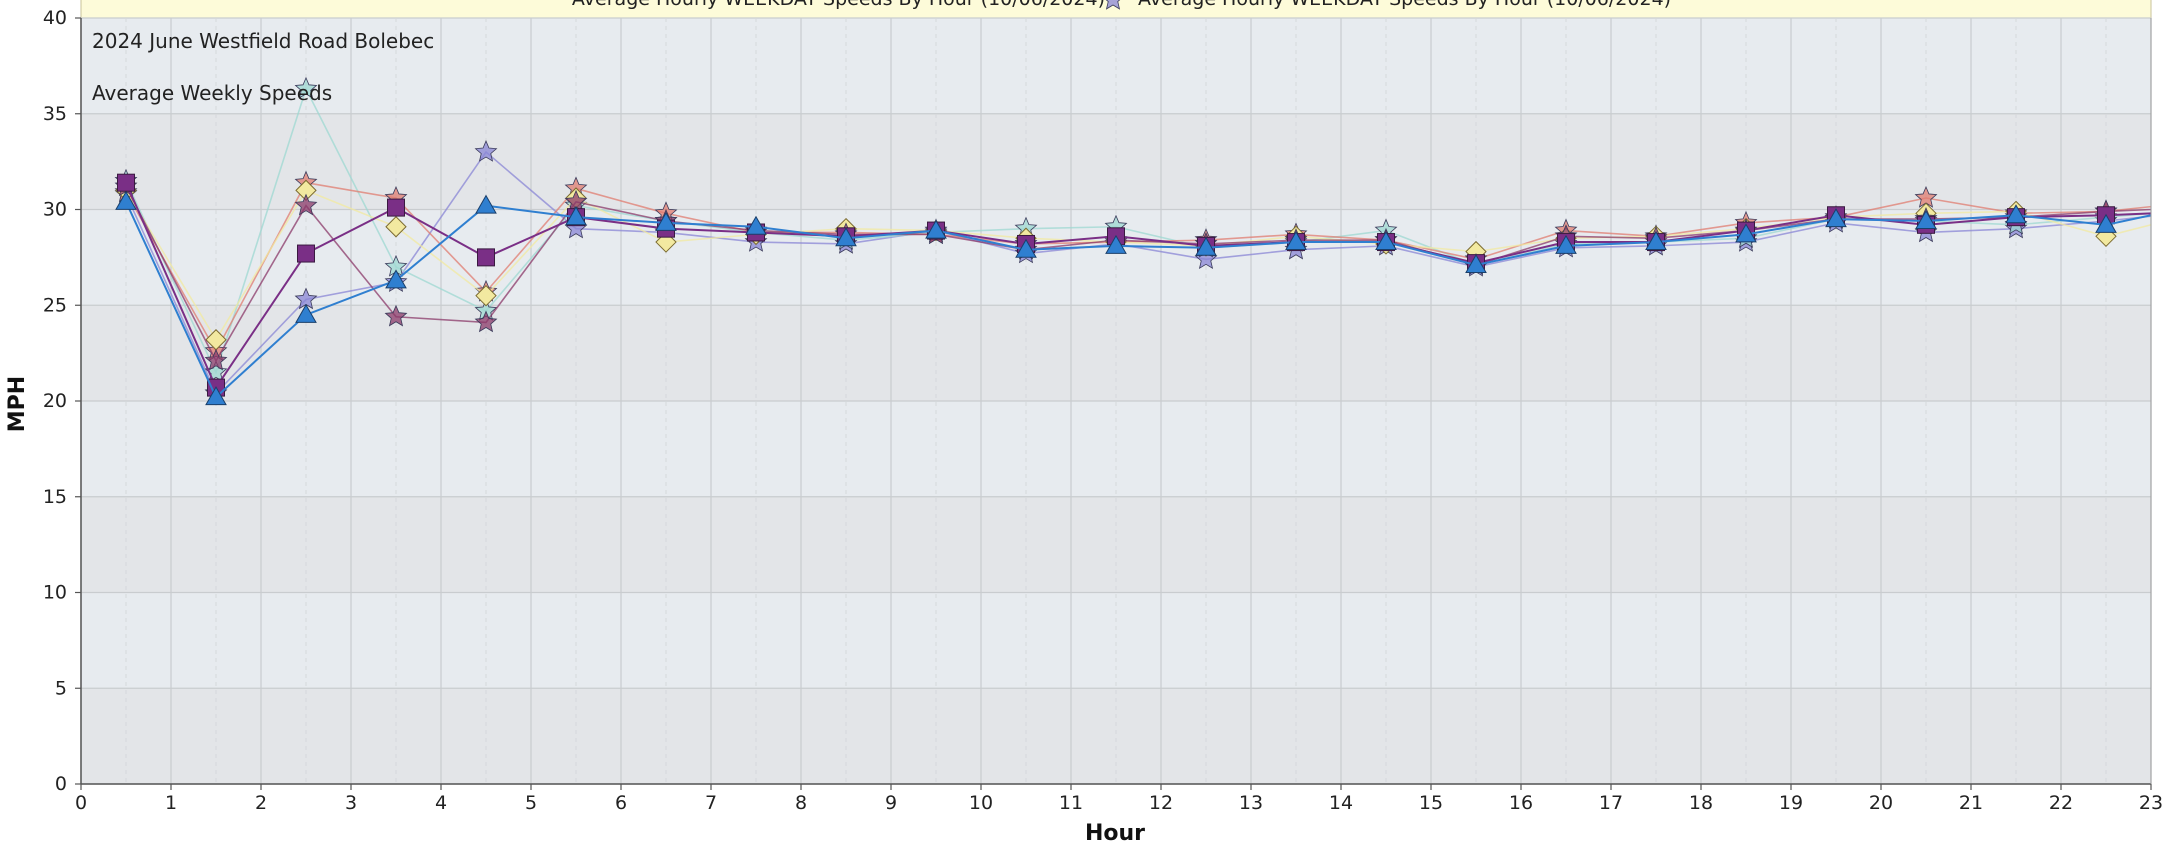 This screenshot has width=2162, height=854. I want to click on x-axis-title: Hour, so click(1115, 833).